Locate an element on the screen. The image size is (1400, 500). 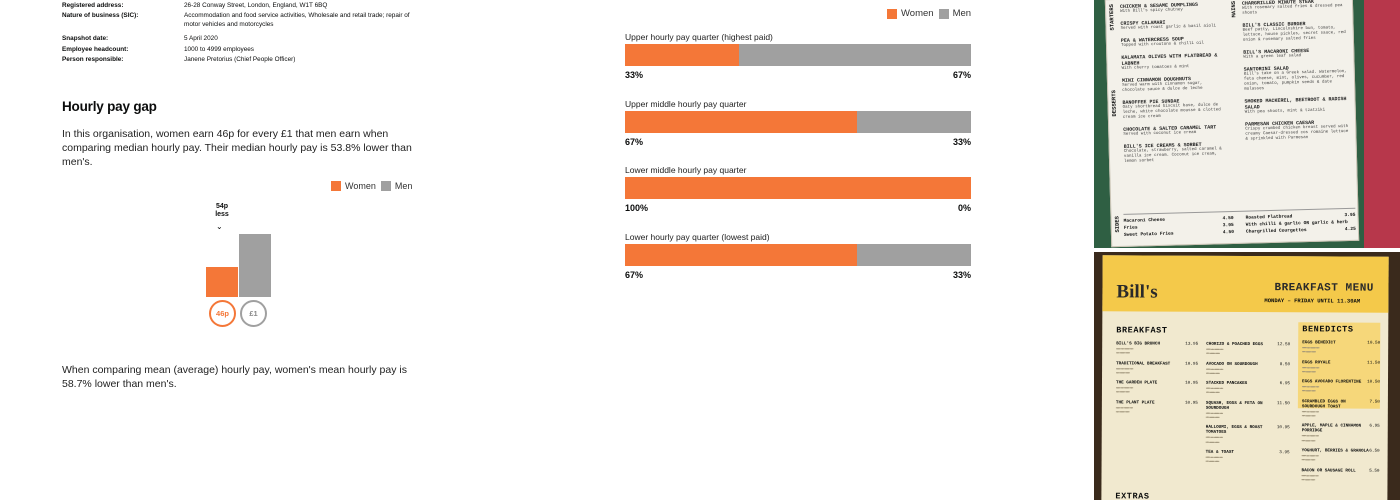
breakfast-item: SCRAMBLED EGGS ON SOURDOUGH TOAST 7.50 is located at coordinates (1341, 404).